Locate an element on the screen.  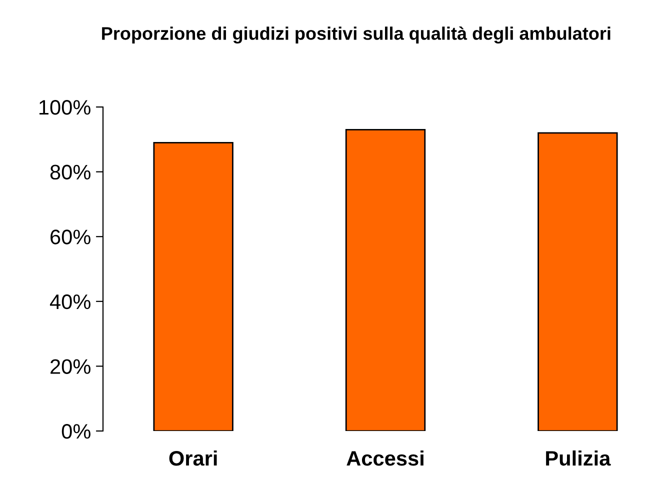
y-tick-label: 60% is located at coordinates (70, 237).